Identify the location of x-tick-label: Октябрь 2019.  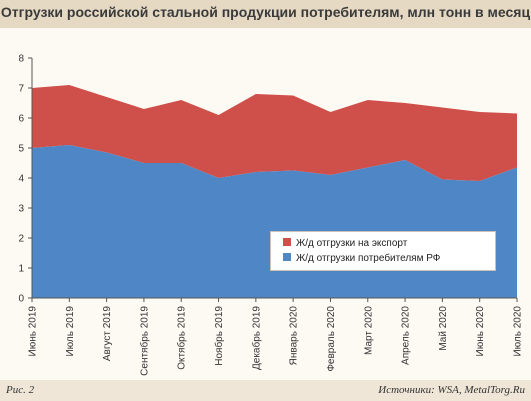
(182, 338).